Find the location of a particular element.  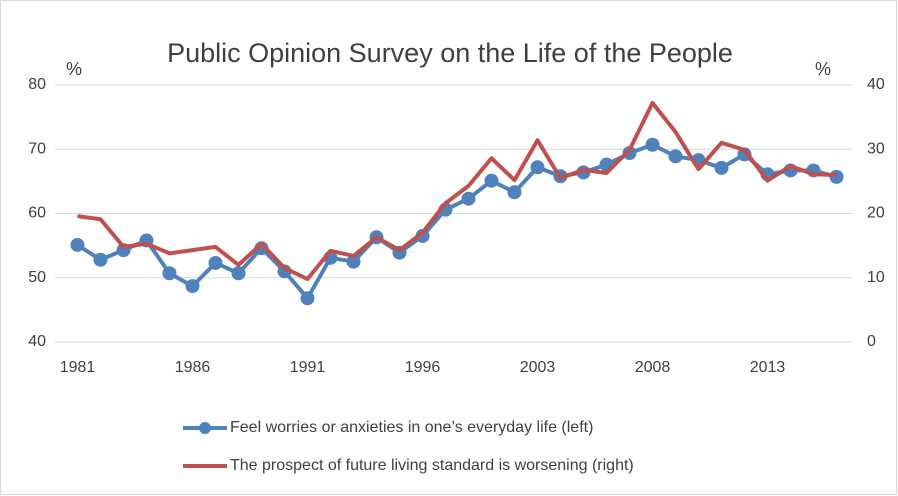

y2-tick-label: 20 is located at coordinates (876, 213).